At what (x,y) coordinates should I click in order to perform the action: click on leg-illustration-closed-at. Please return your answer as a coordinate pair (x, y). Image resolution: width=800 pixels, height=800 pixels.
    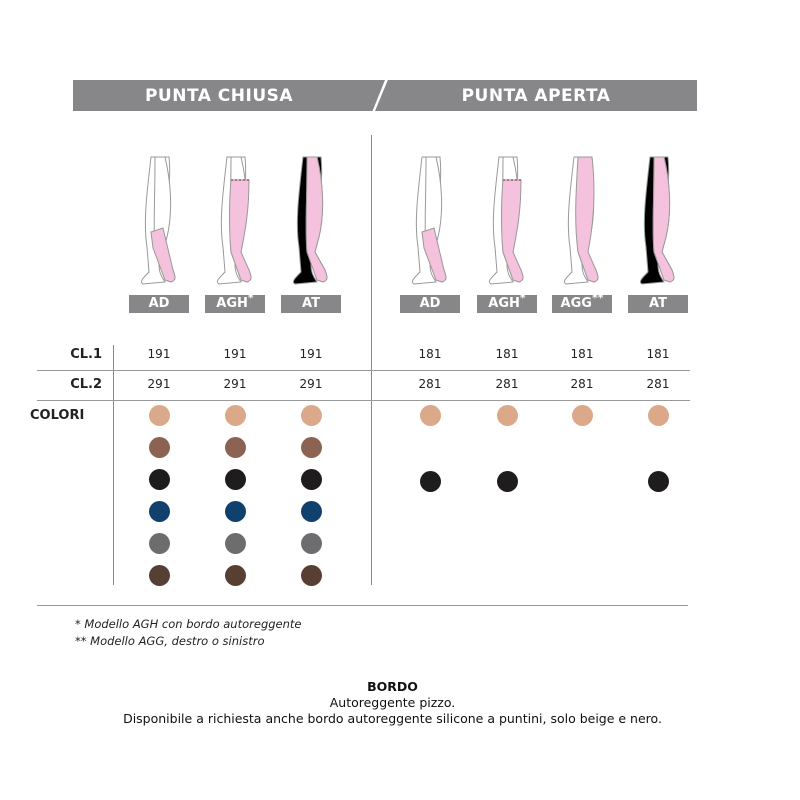
    Looking at the image, I should click on (311, 220).